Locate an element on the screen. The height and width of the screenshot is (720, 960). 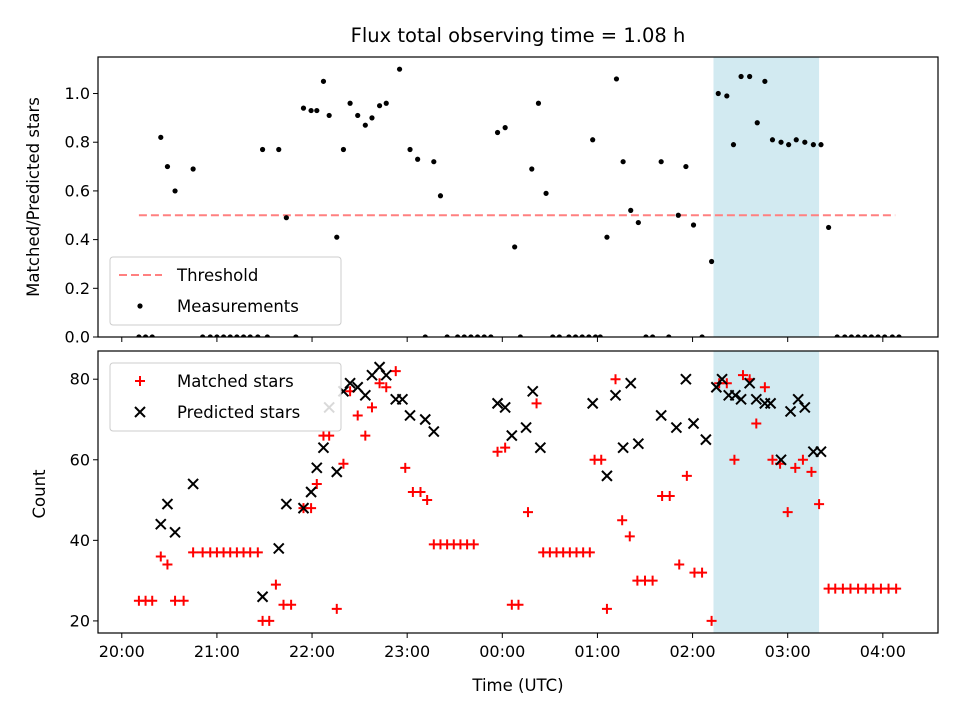
y-tick-label: 1.0 is located at coordinates (77, 93).